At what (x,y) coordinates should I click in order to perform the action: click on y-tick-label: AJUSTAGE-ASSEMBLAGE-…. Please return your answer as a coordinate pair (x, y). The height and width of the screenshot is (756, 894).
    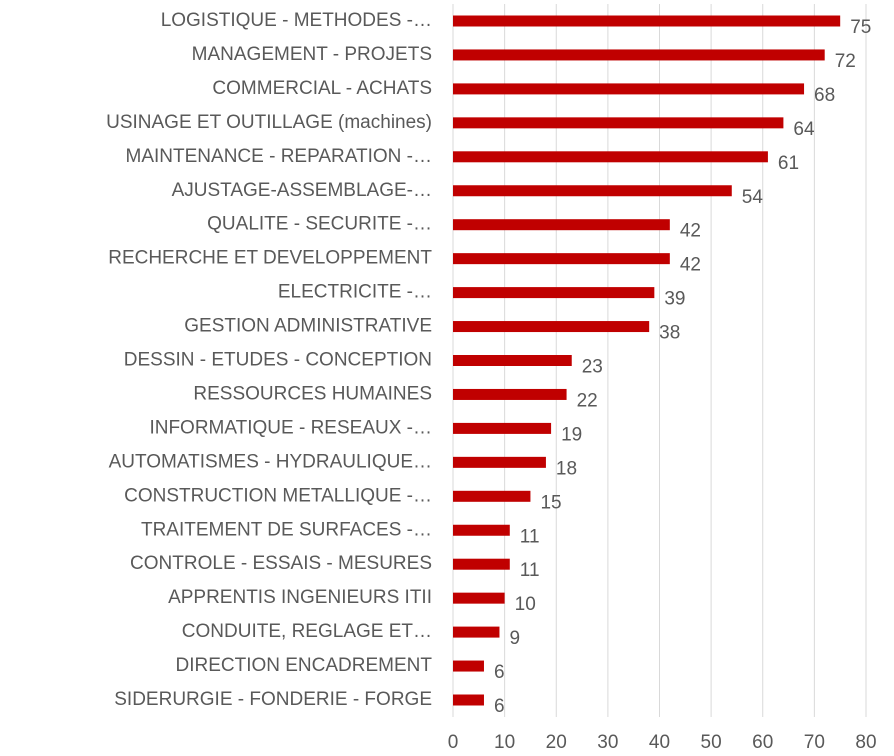
    Looking at the image, I should click on (302, 190).